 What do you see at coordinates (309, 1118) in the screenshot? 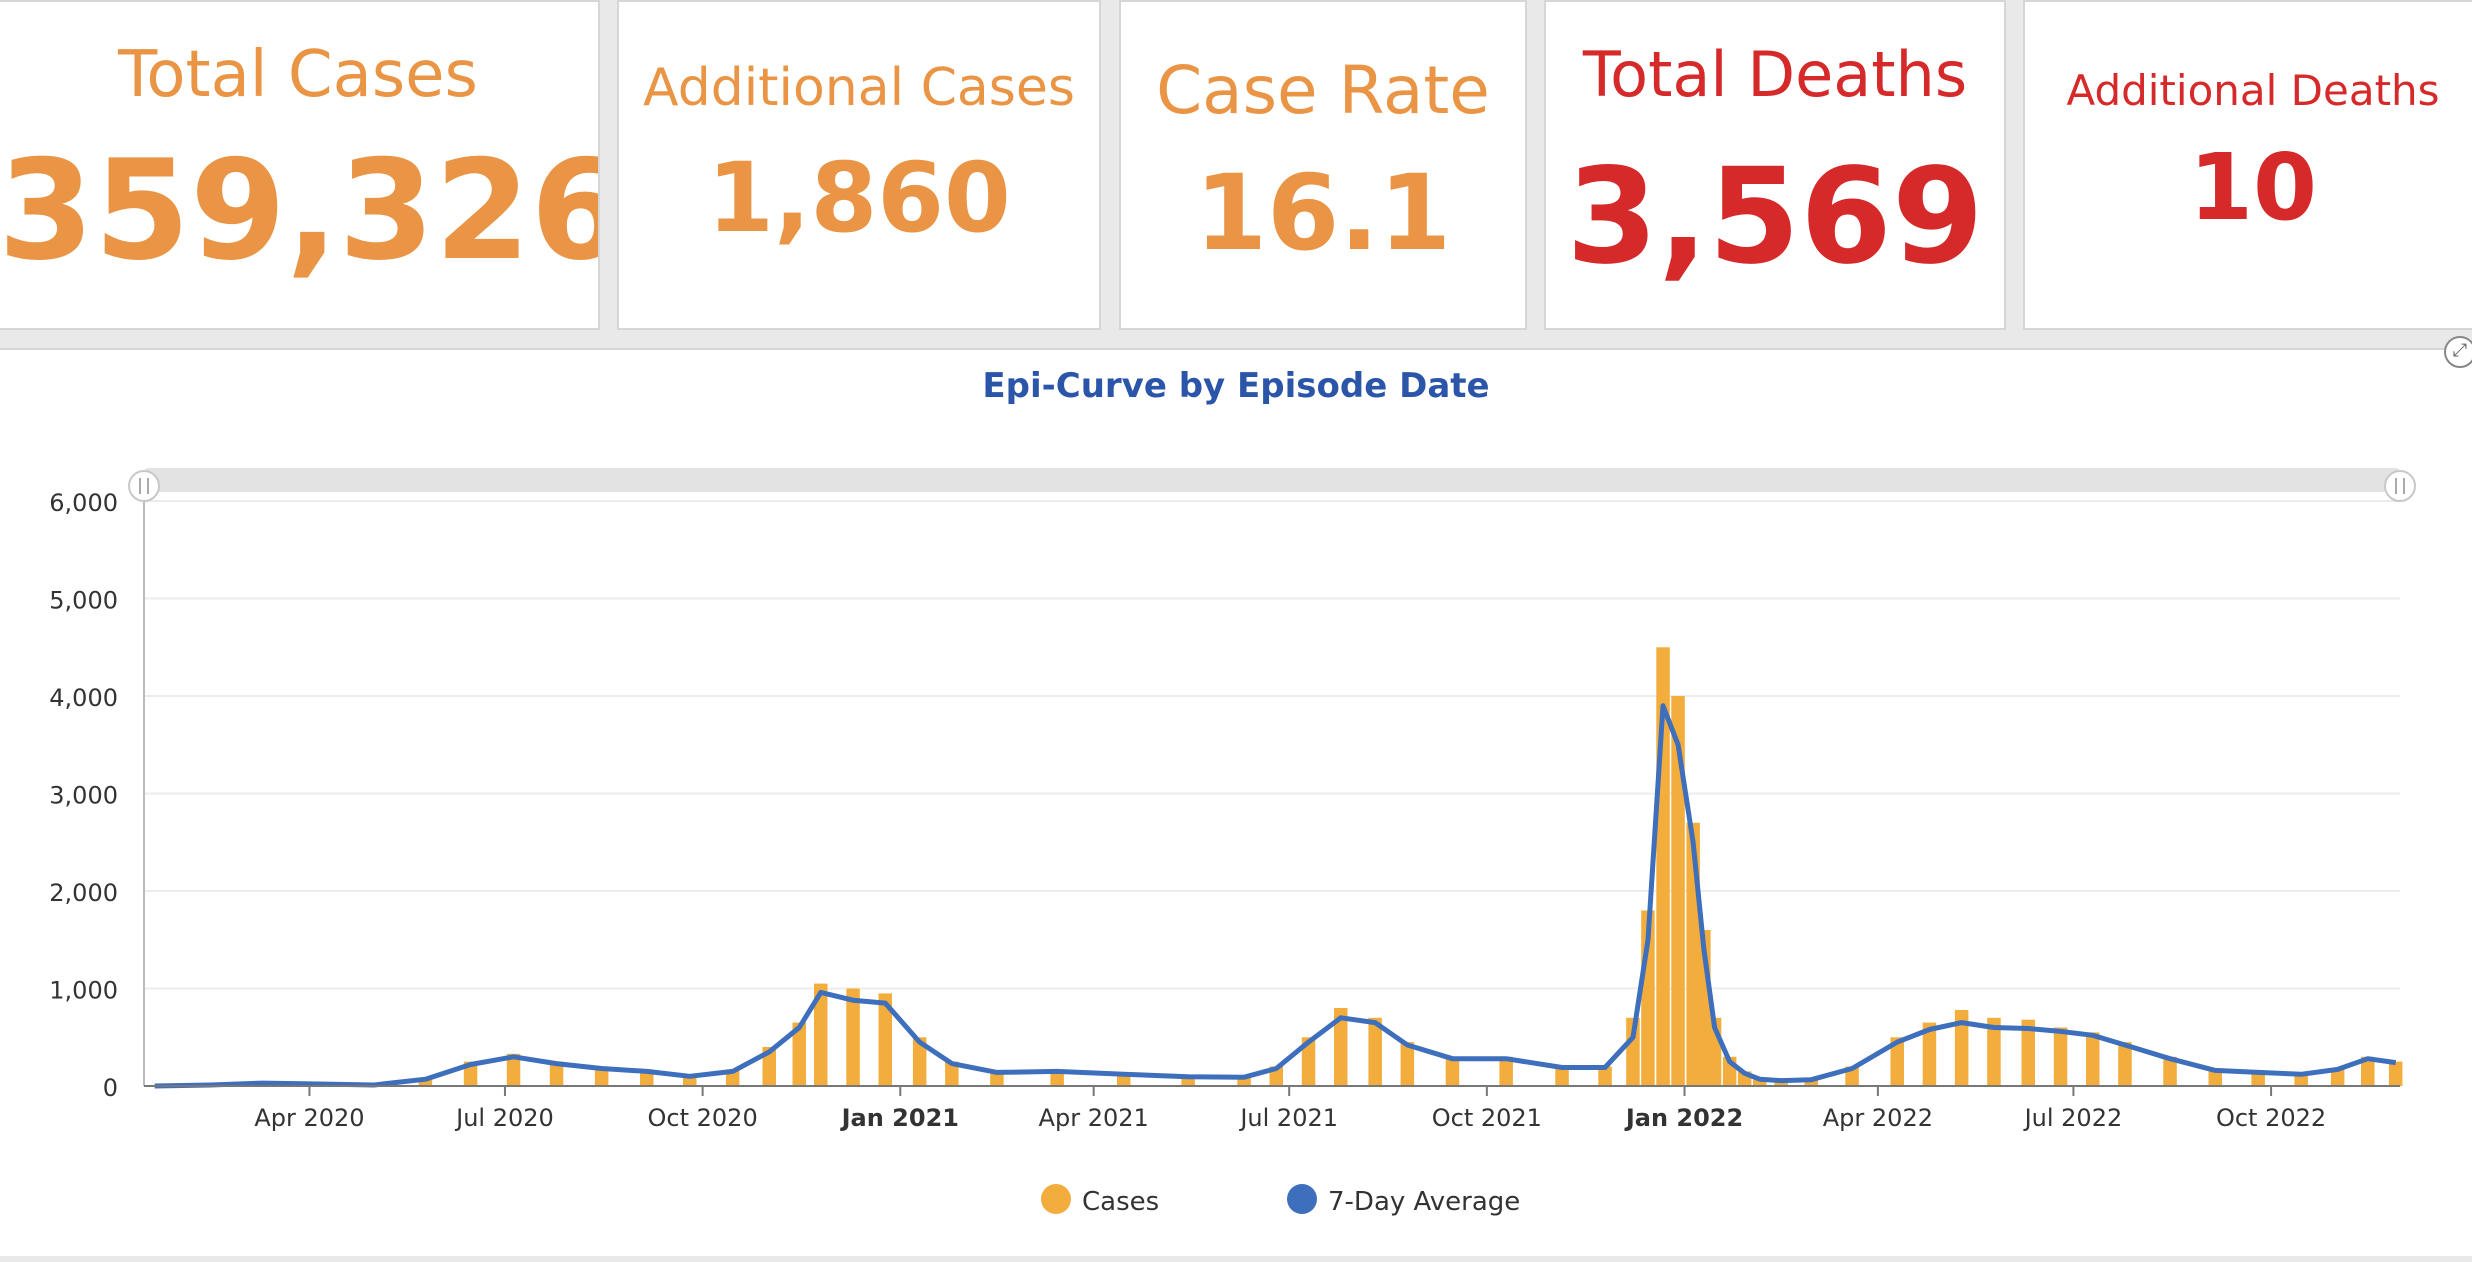
I see `x-tick-label: Apr 2020` at bounding box center [309, 1118].